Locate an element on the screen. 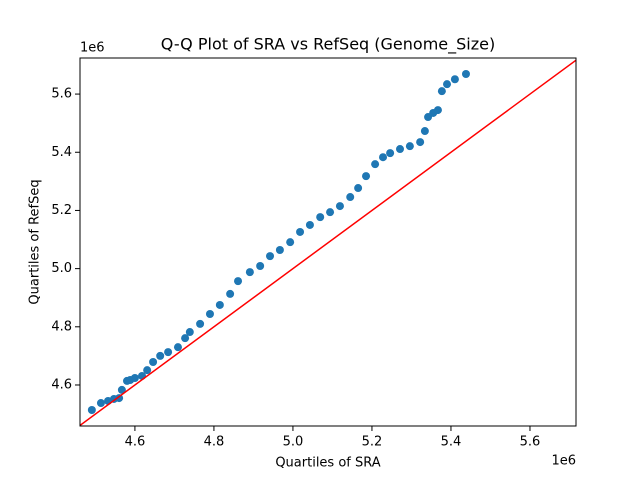  y-tick-label: 5.4 is located at coordinates (61, 152).